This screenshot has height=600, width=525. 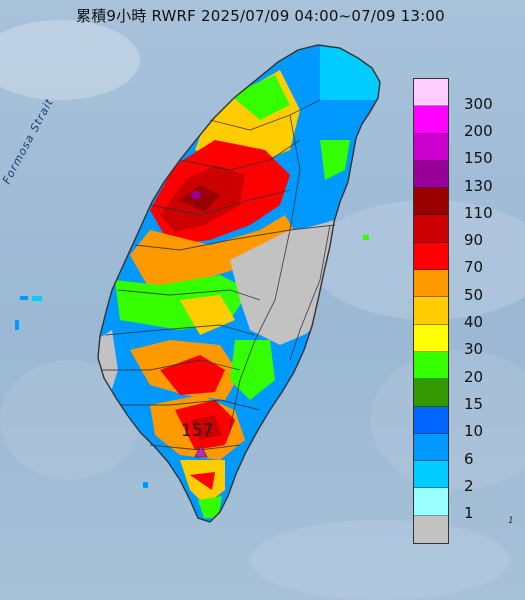 What do you see at coordinates (474, 403) in the screenshot?
I see `legend-label: 15` at bounding box center [474, 403].